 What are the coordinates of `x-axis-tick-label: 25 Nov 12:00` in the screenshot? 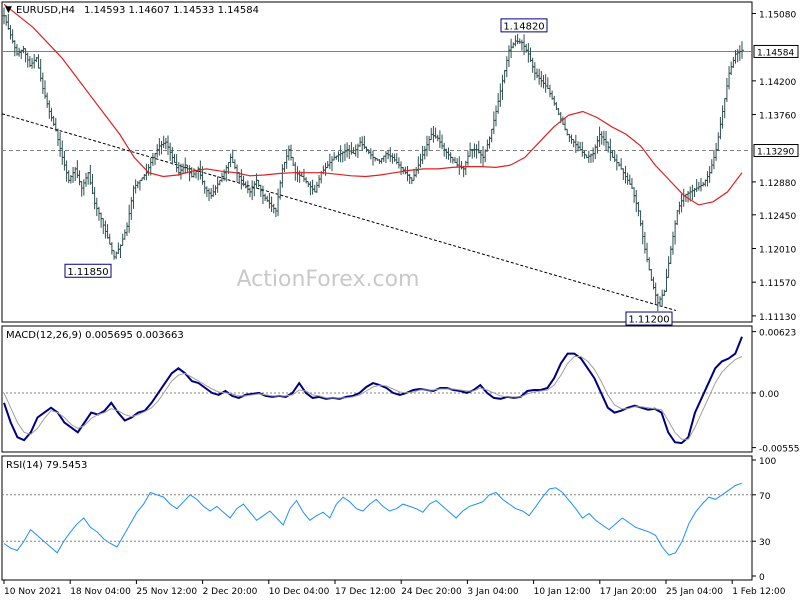 It's located at (166, 592).